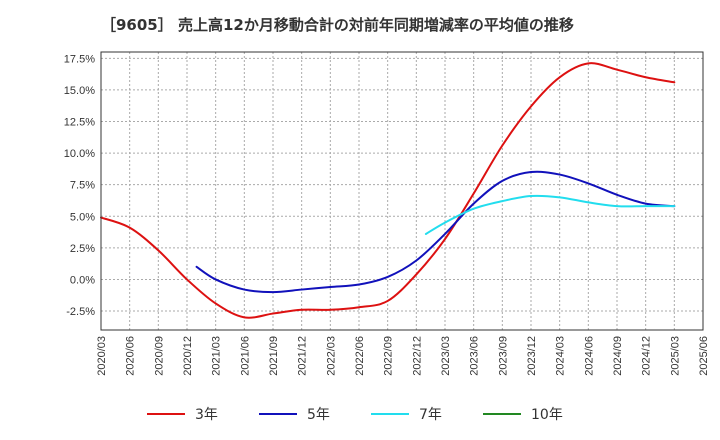 The image size is (720, 440). Describe the element at coordinates (79, 154) in the screenshot. I see `y-tick-label: 10.0%` at that location.